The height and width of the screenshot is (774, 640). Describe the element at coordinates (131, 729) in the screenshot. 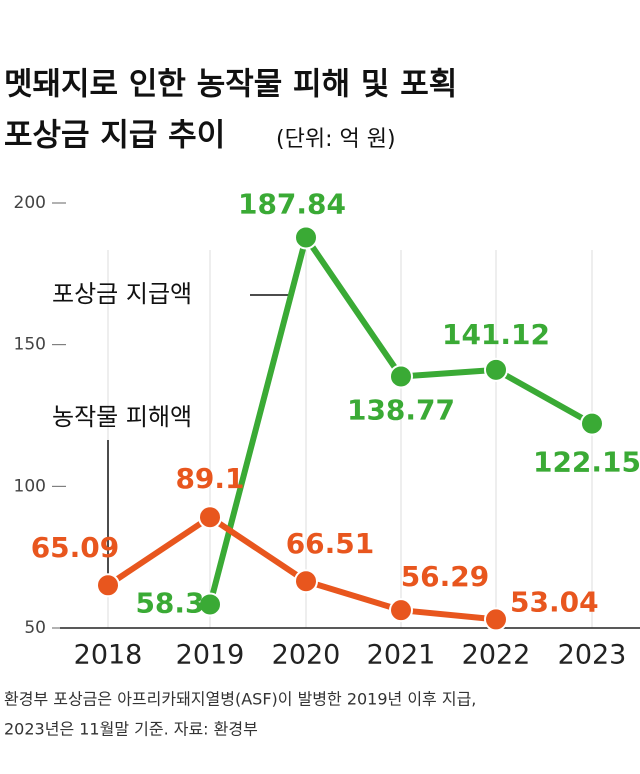

I see `footnote: 2023년은 11월말 기준. 자료: 환경부` at that location.